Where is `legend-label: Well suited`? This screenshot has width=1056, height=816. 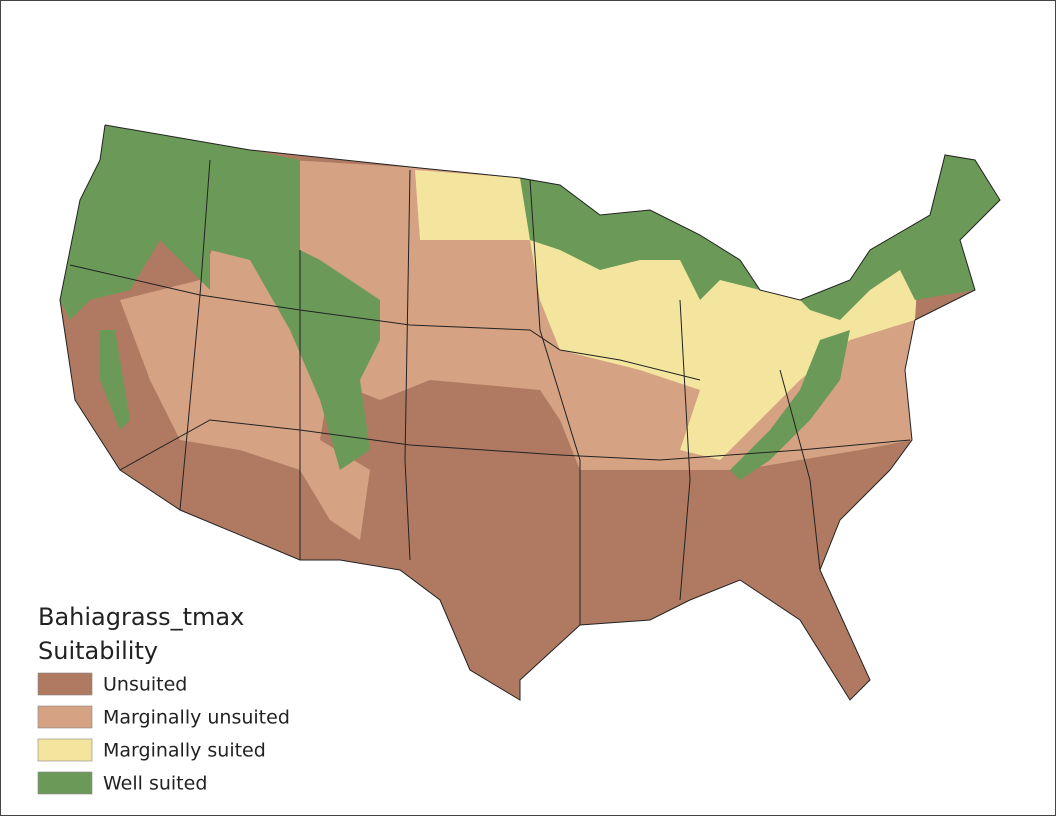 legend-label: Well suited is located at coordinates (155, 784).